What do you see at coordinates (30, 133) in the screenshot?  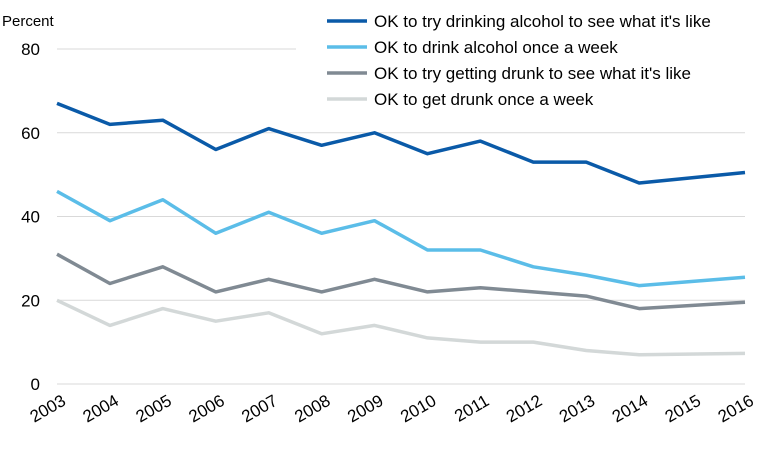 I see `y-tick-label: 60` at bounding box center [30, 133].